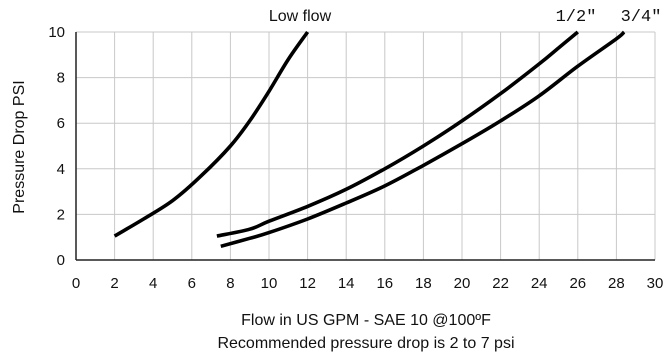 The height and width of the screenshot is (357, 672). What do you see at coordinates (576, 17) in the screenshot?
I see `series-label-half-inch: 1/2"` at bounding box center [576, 17].